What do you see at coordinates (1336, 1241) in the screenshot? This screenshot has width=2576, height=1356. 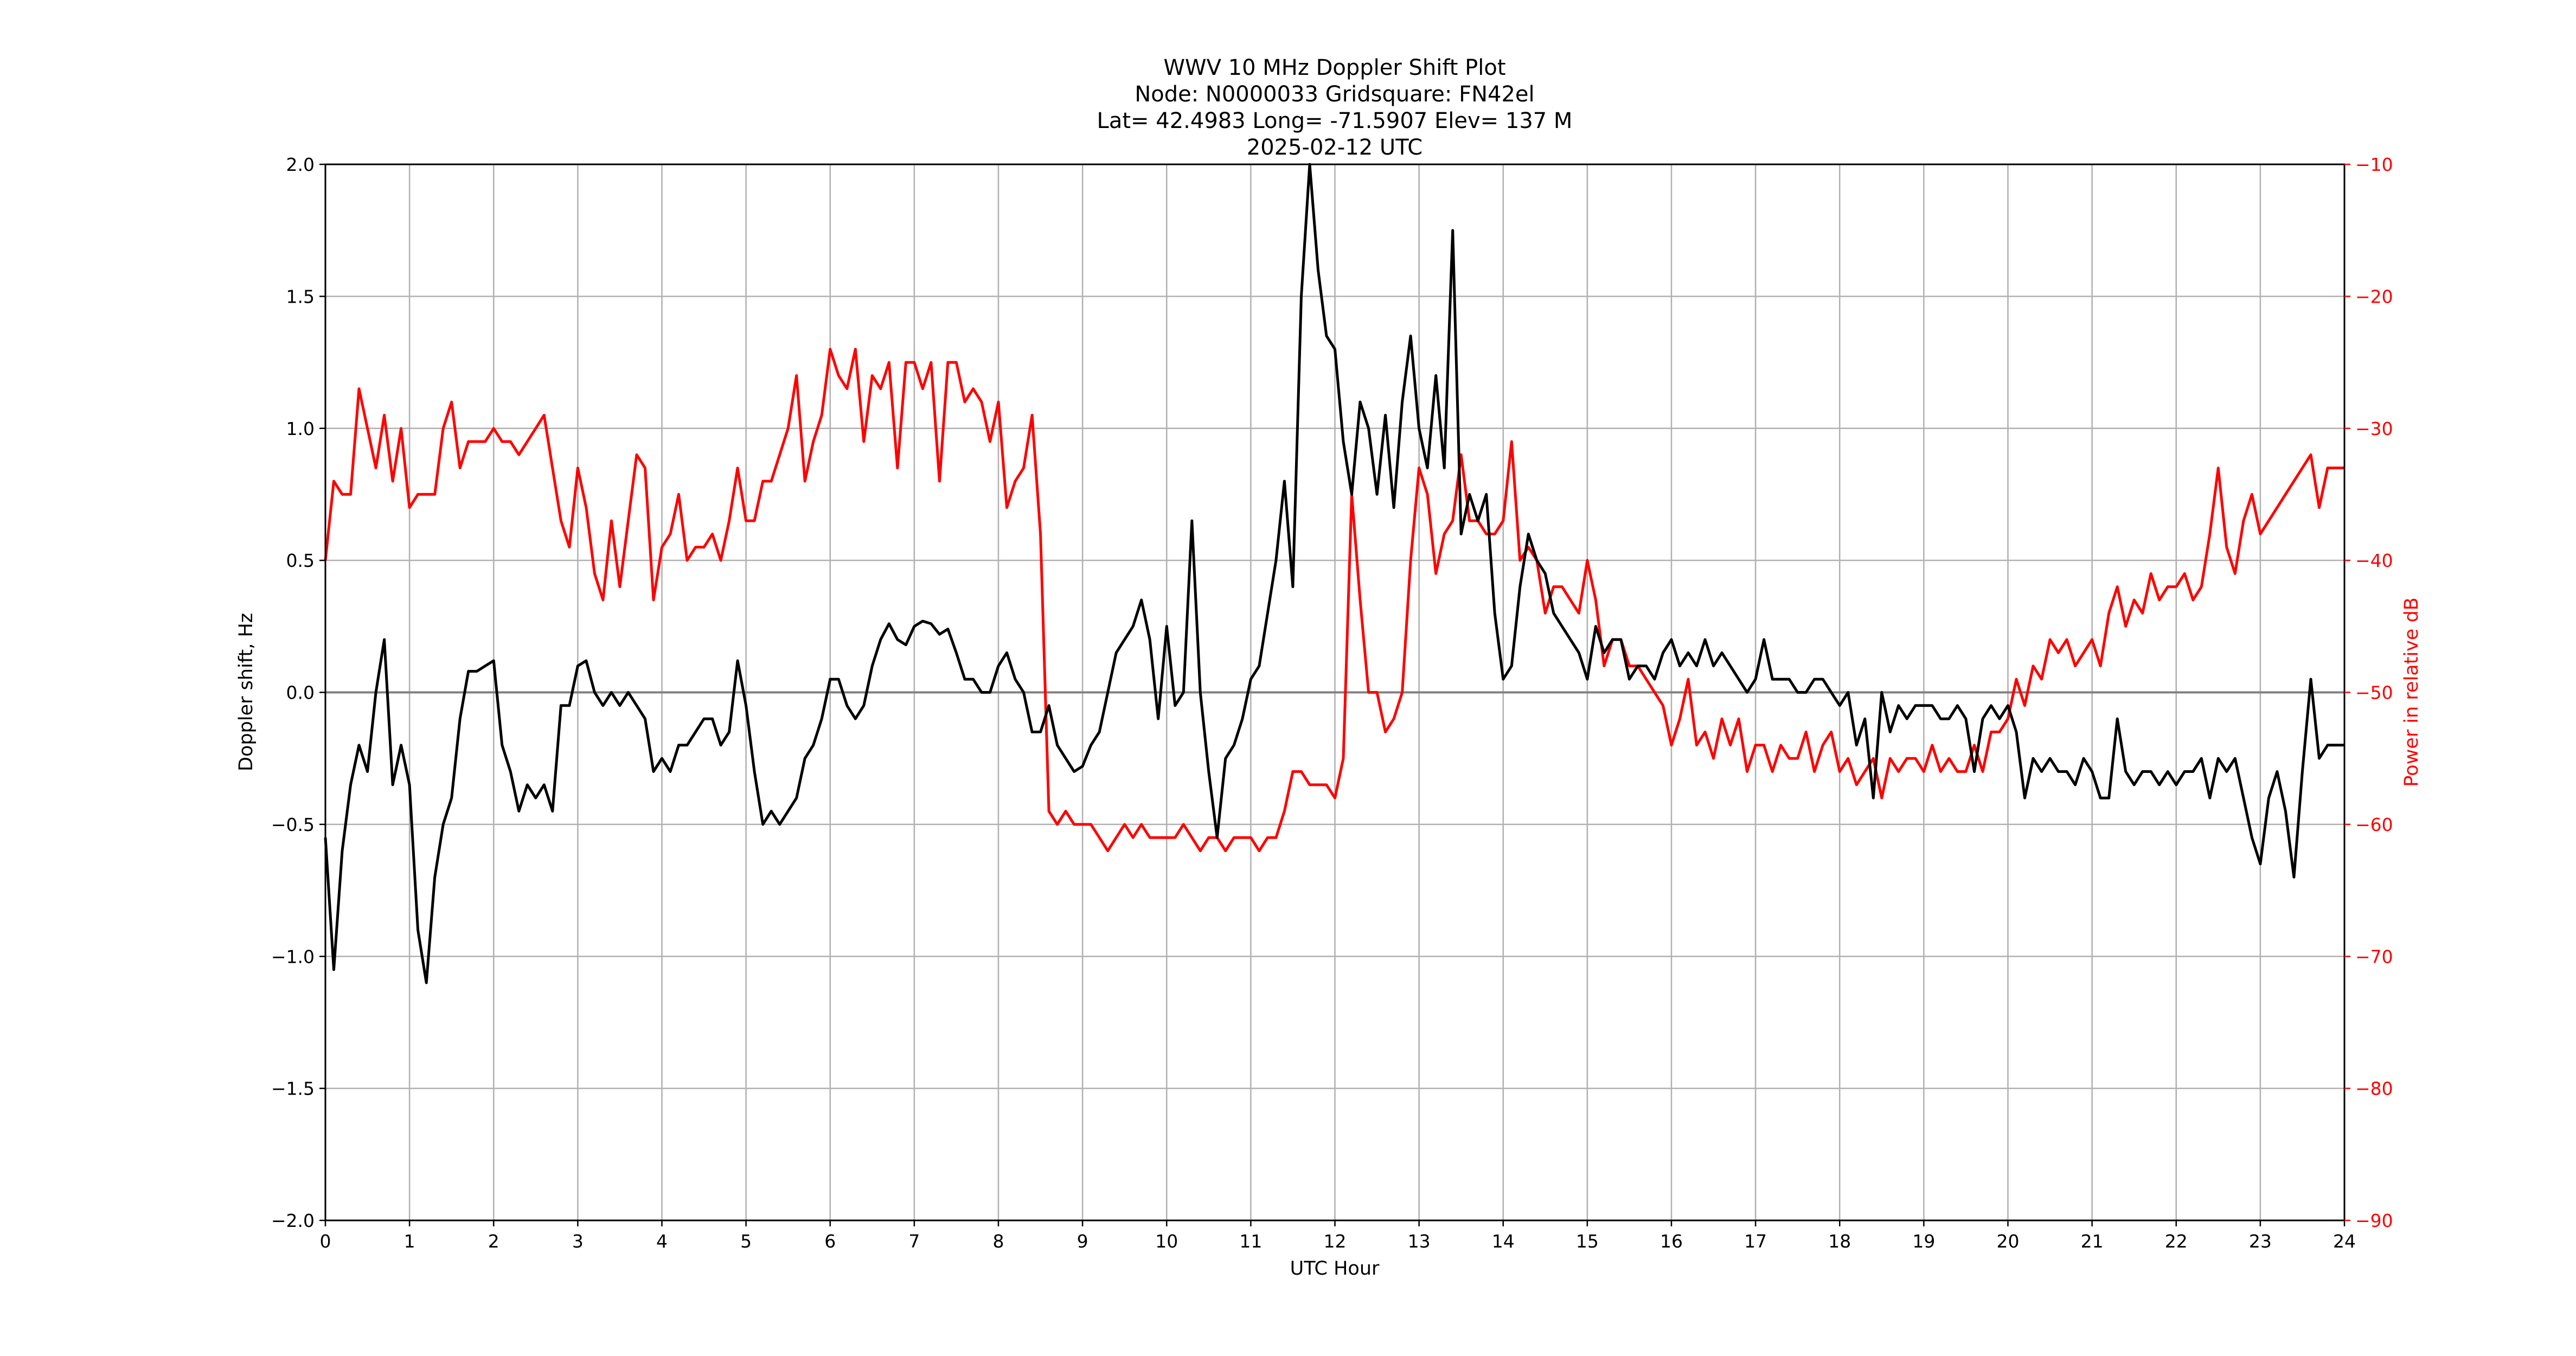 I see `x-tick-label: 12` at bounding box center [1336, 1241].